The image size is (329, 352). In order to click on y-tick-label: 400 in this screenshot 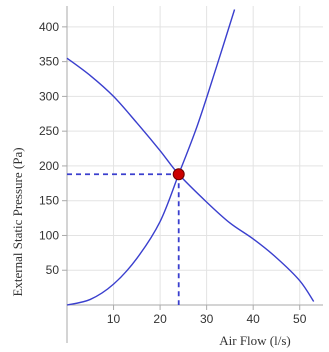, I will do `click(49, 27)`.